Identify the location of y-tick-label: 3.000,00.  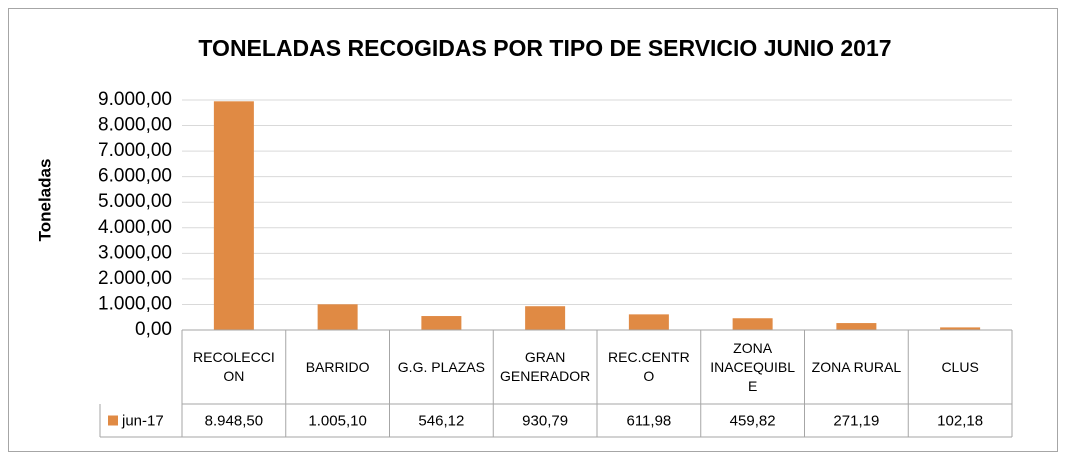
(135, 252).